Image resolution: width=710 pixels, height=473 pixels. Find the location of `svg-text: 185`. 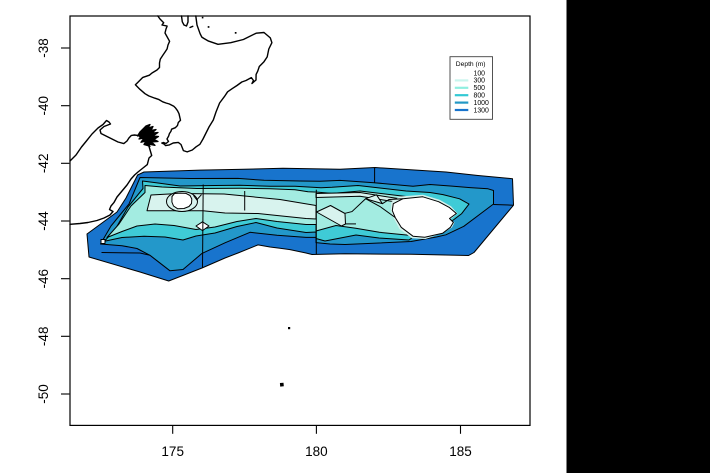

svg-text: 185 is located at coordinates (460, 451).